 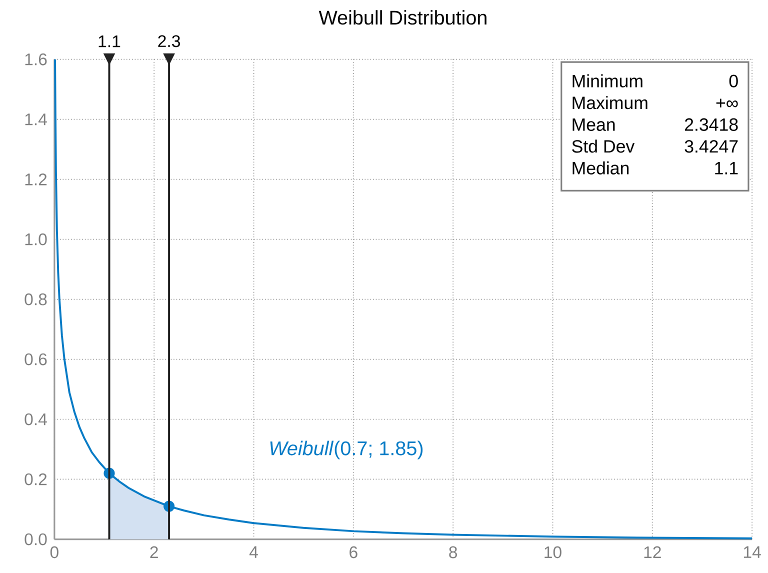 What do you see at coordinates (35, 299) in the screenshot?
I see `y-tick-label: 0.8` at bounding box center [35, 299].